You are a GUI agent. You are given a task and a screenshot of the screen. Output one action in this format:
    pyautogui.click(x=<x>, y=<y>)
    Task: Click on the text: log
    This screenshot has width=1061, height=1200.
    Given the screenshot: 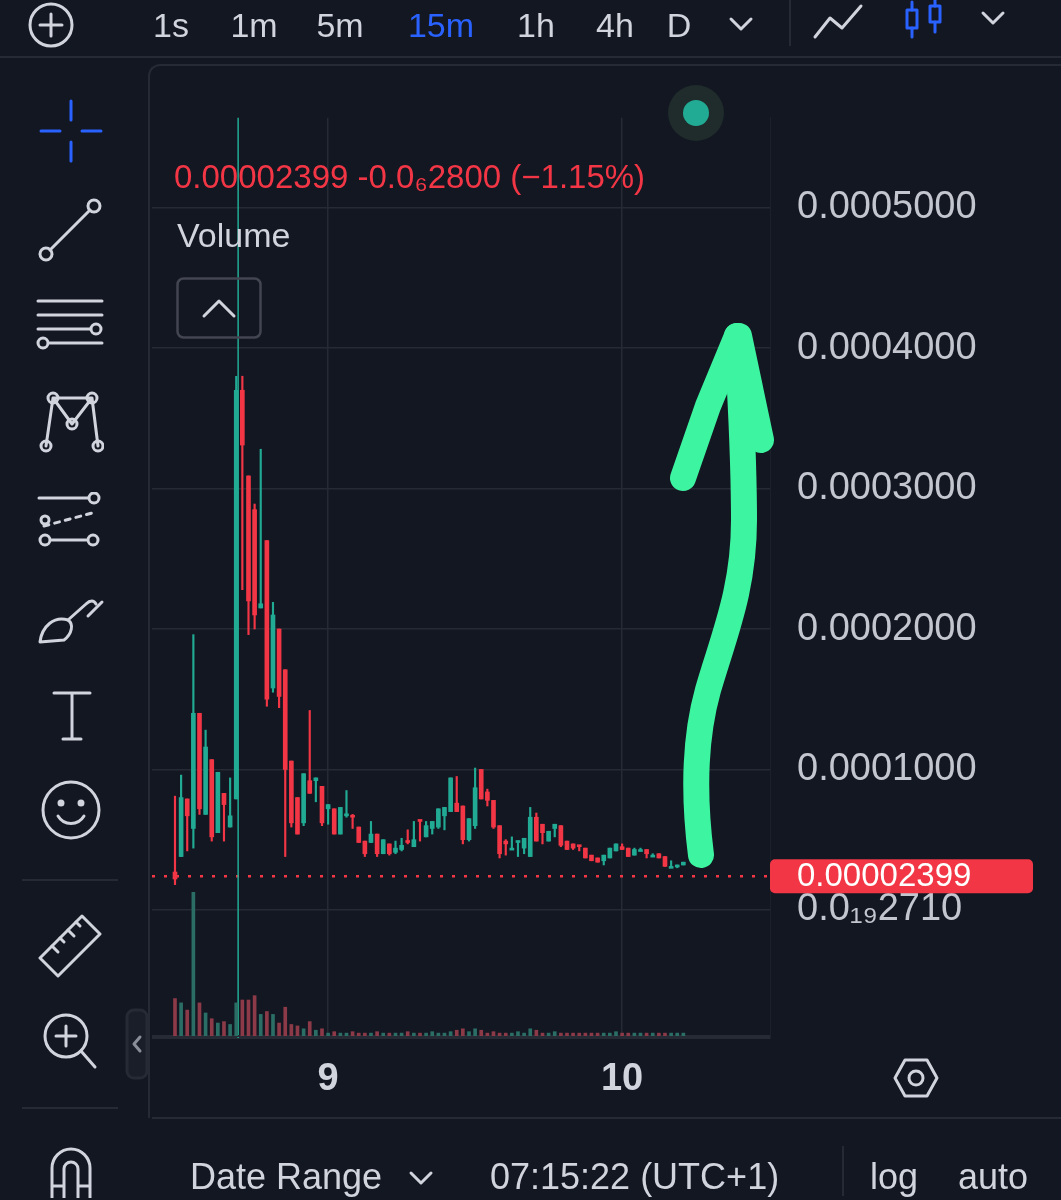 What is the action you would take?
    pyautogui.click(x=894, y=1177)
    